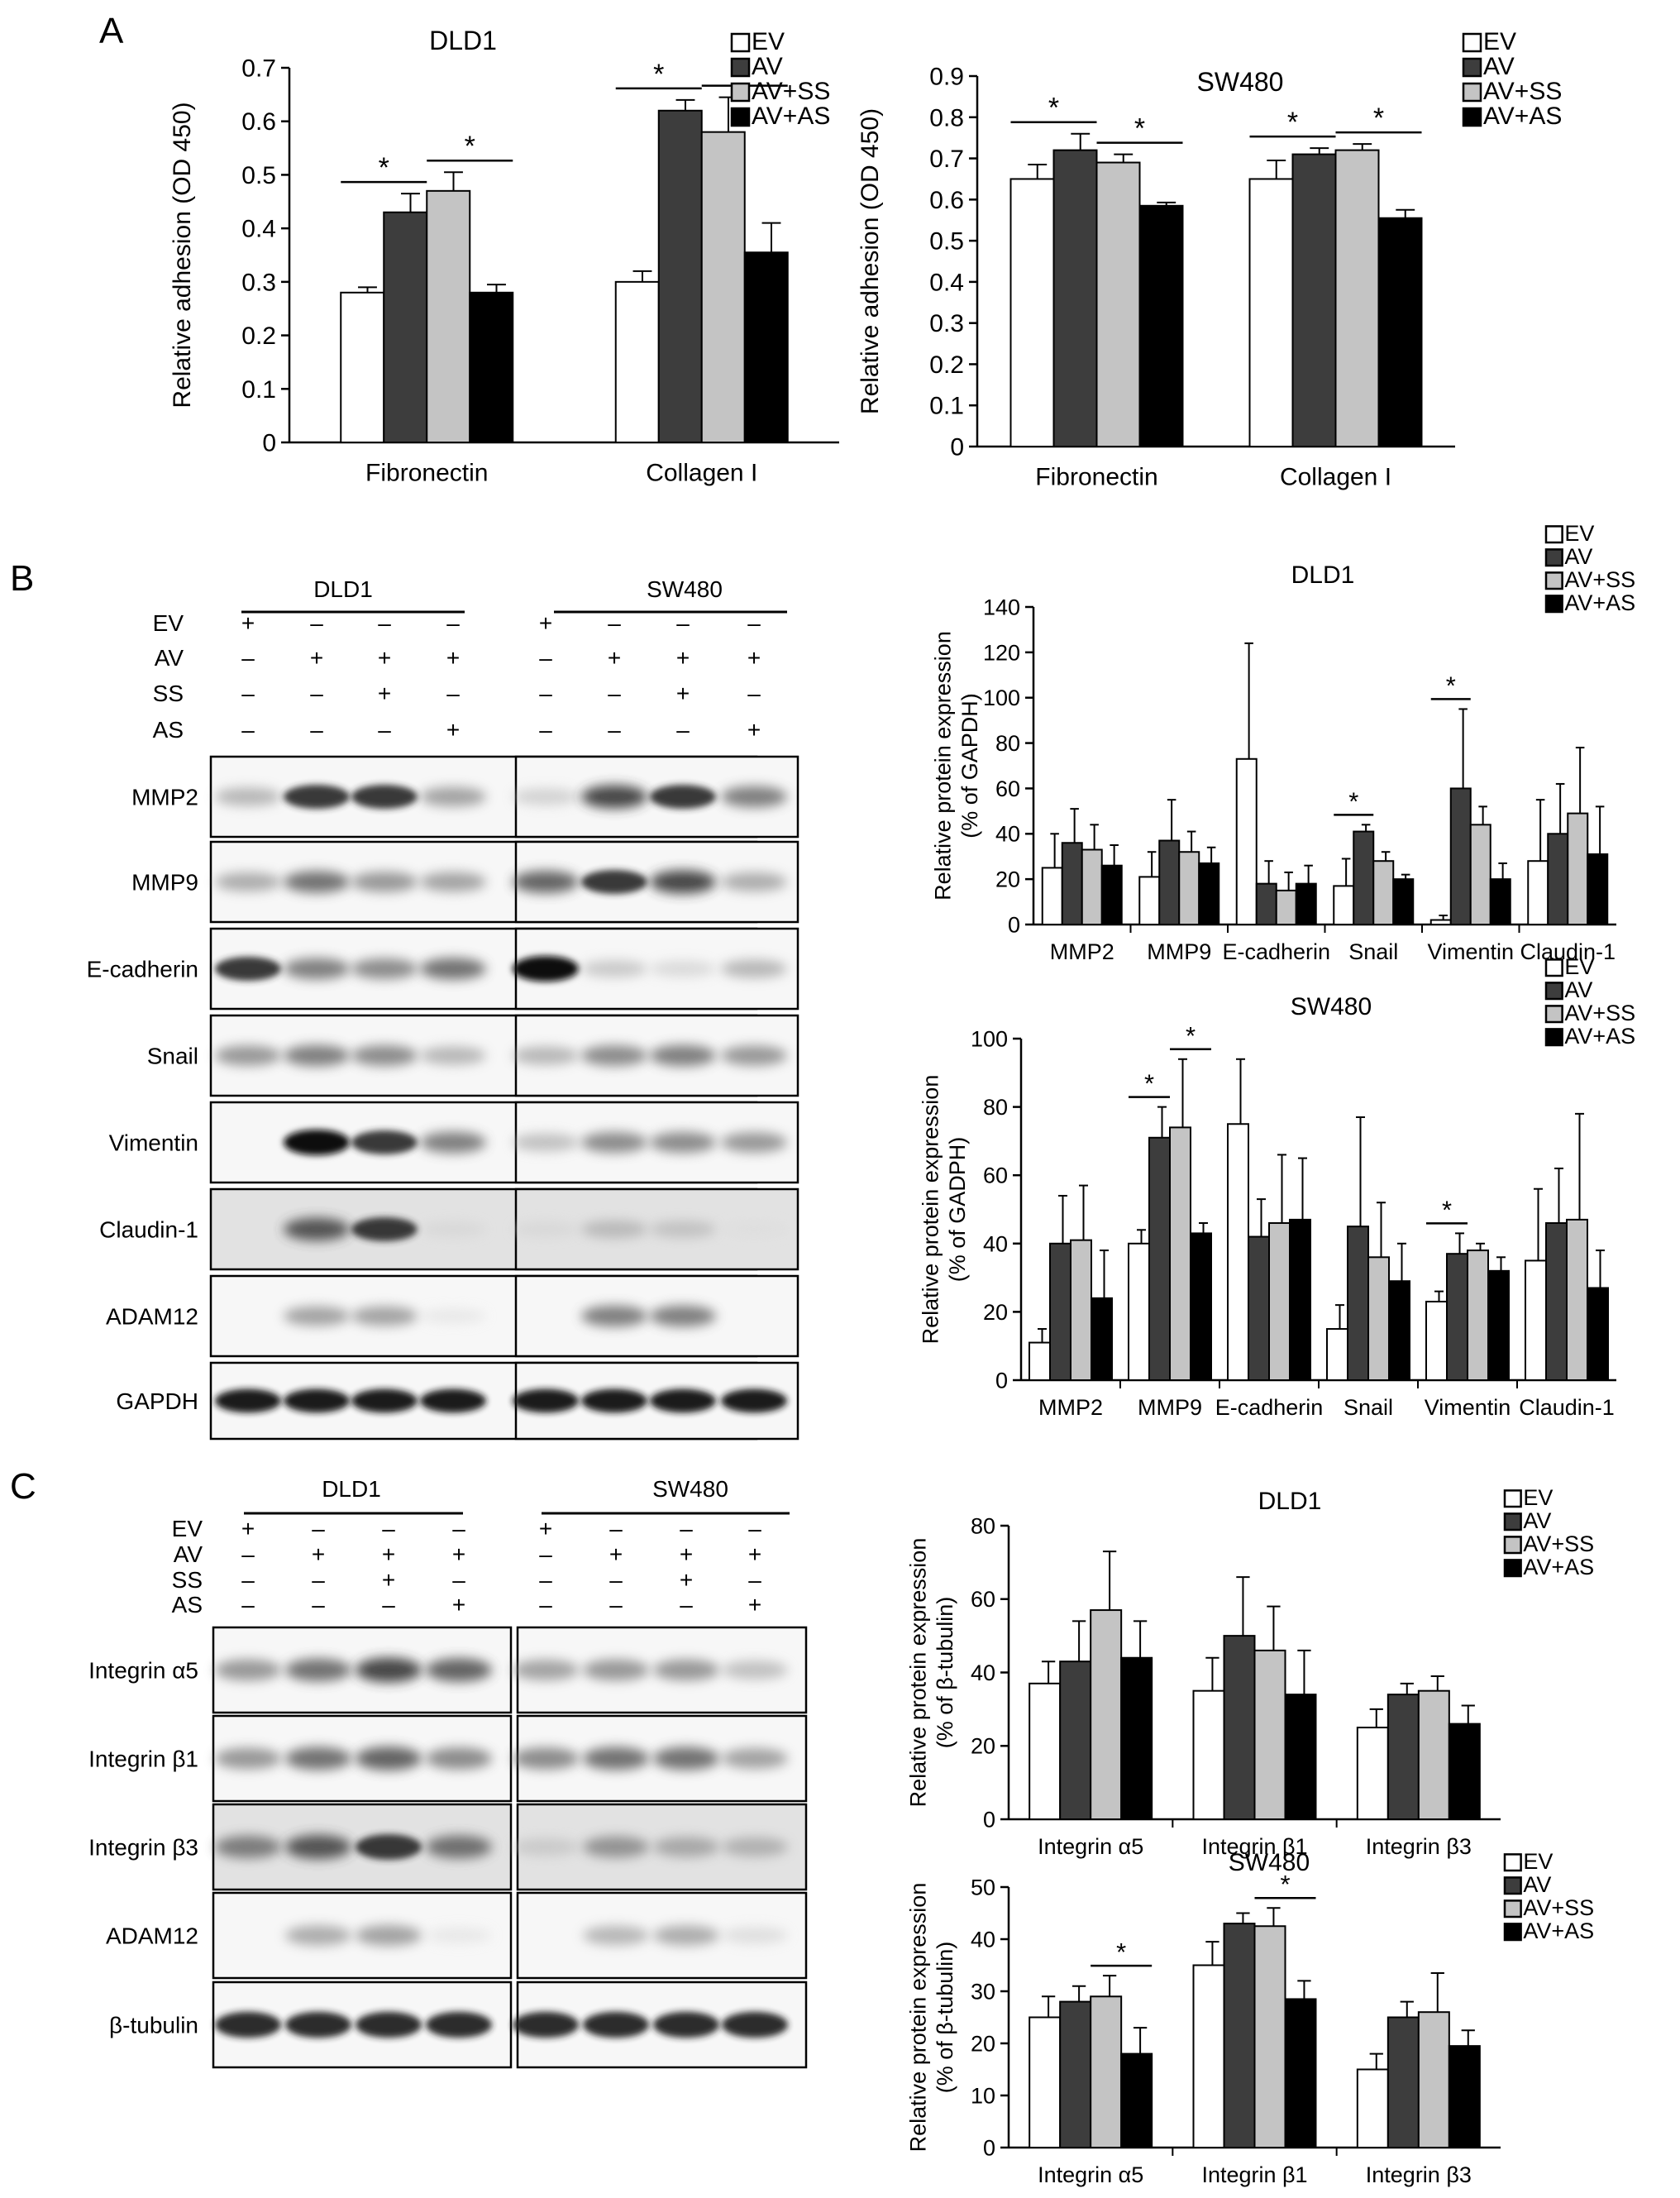 The height and width of the screenshot is (2198, 1680). I want to click on blot-protein-label: Claudin-1, so click(148, 1229).